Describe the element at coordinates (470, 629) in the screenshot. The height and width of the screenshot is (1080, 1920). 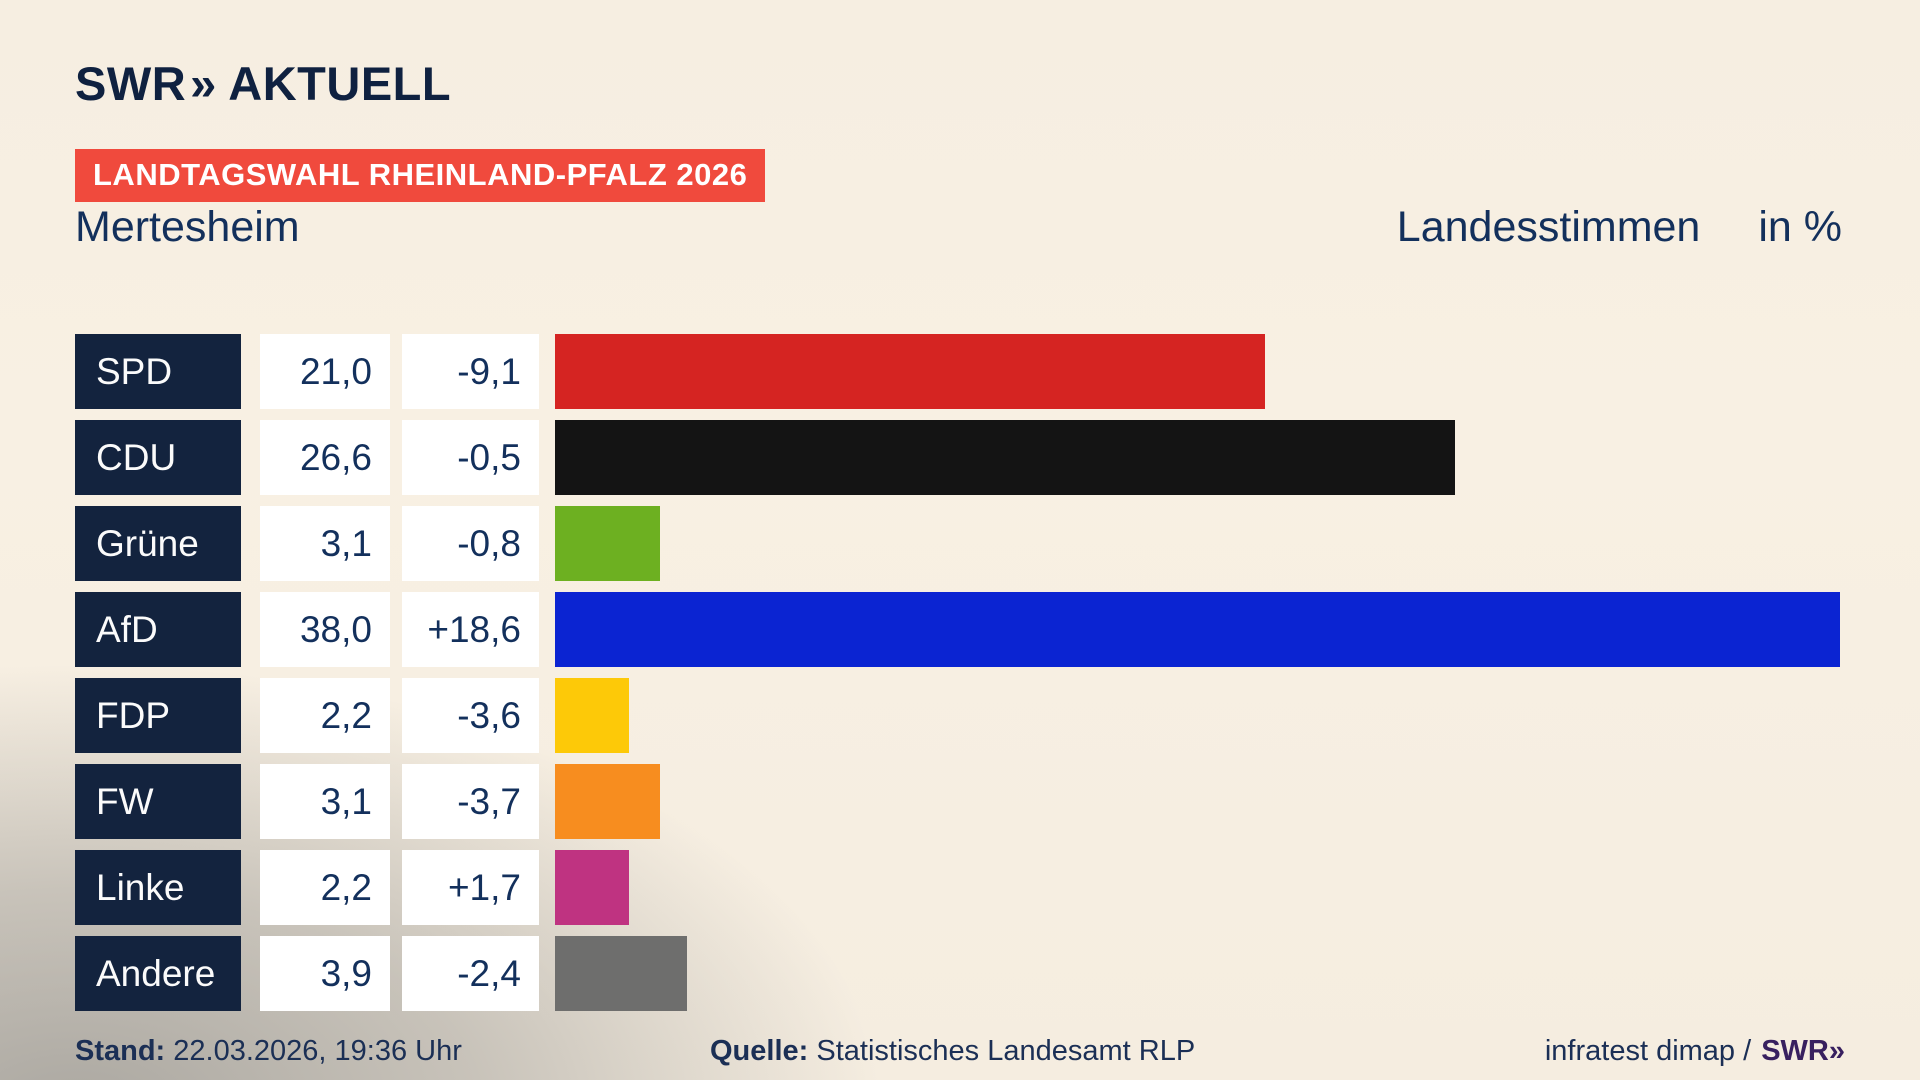
I see `party-change: +18,6` at that location.